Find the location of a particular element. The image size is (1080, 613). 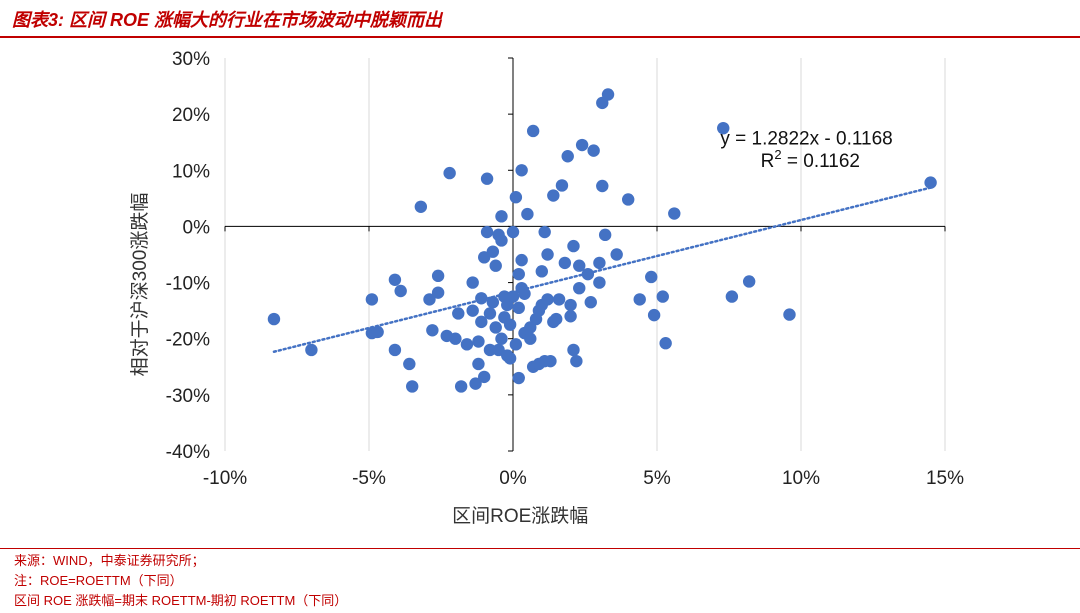

figure-title: 图表3: 区间 ROE 涨幅大的行业在市场波动中脱颖而出 is located at coordinates (227, 20).